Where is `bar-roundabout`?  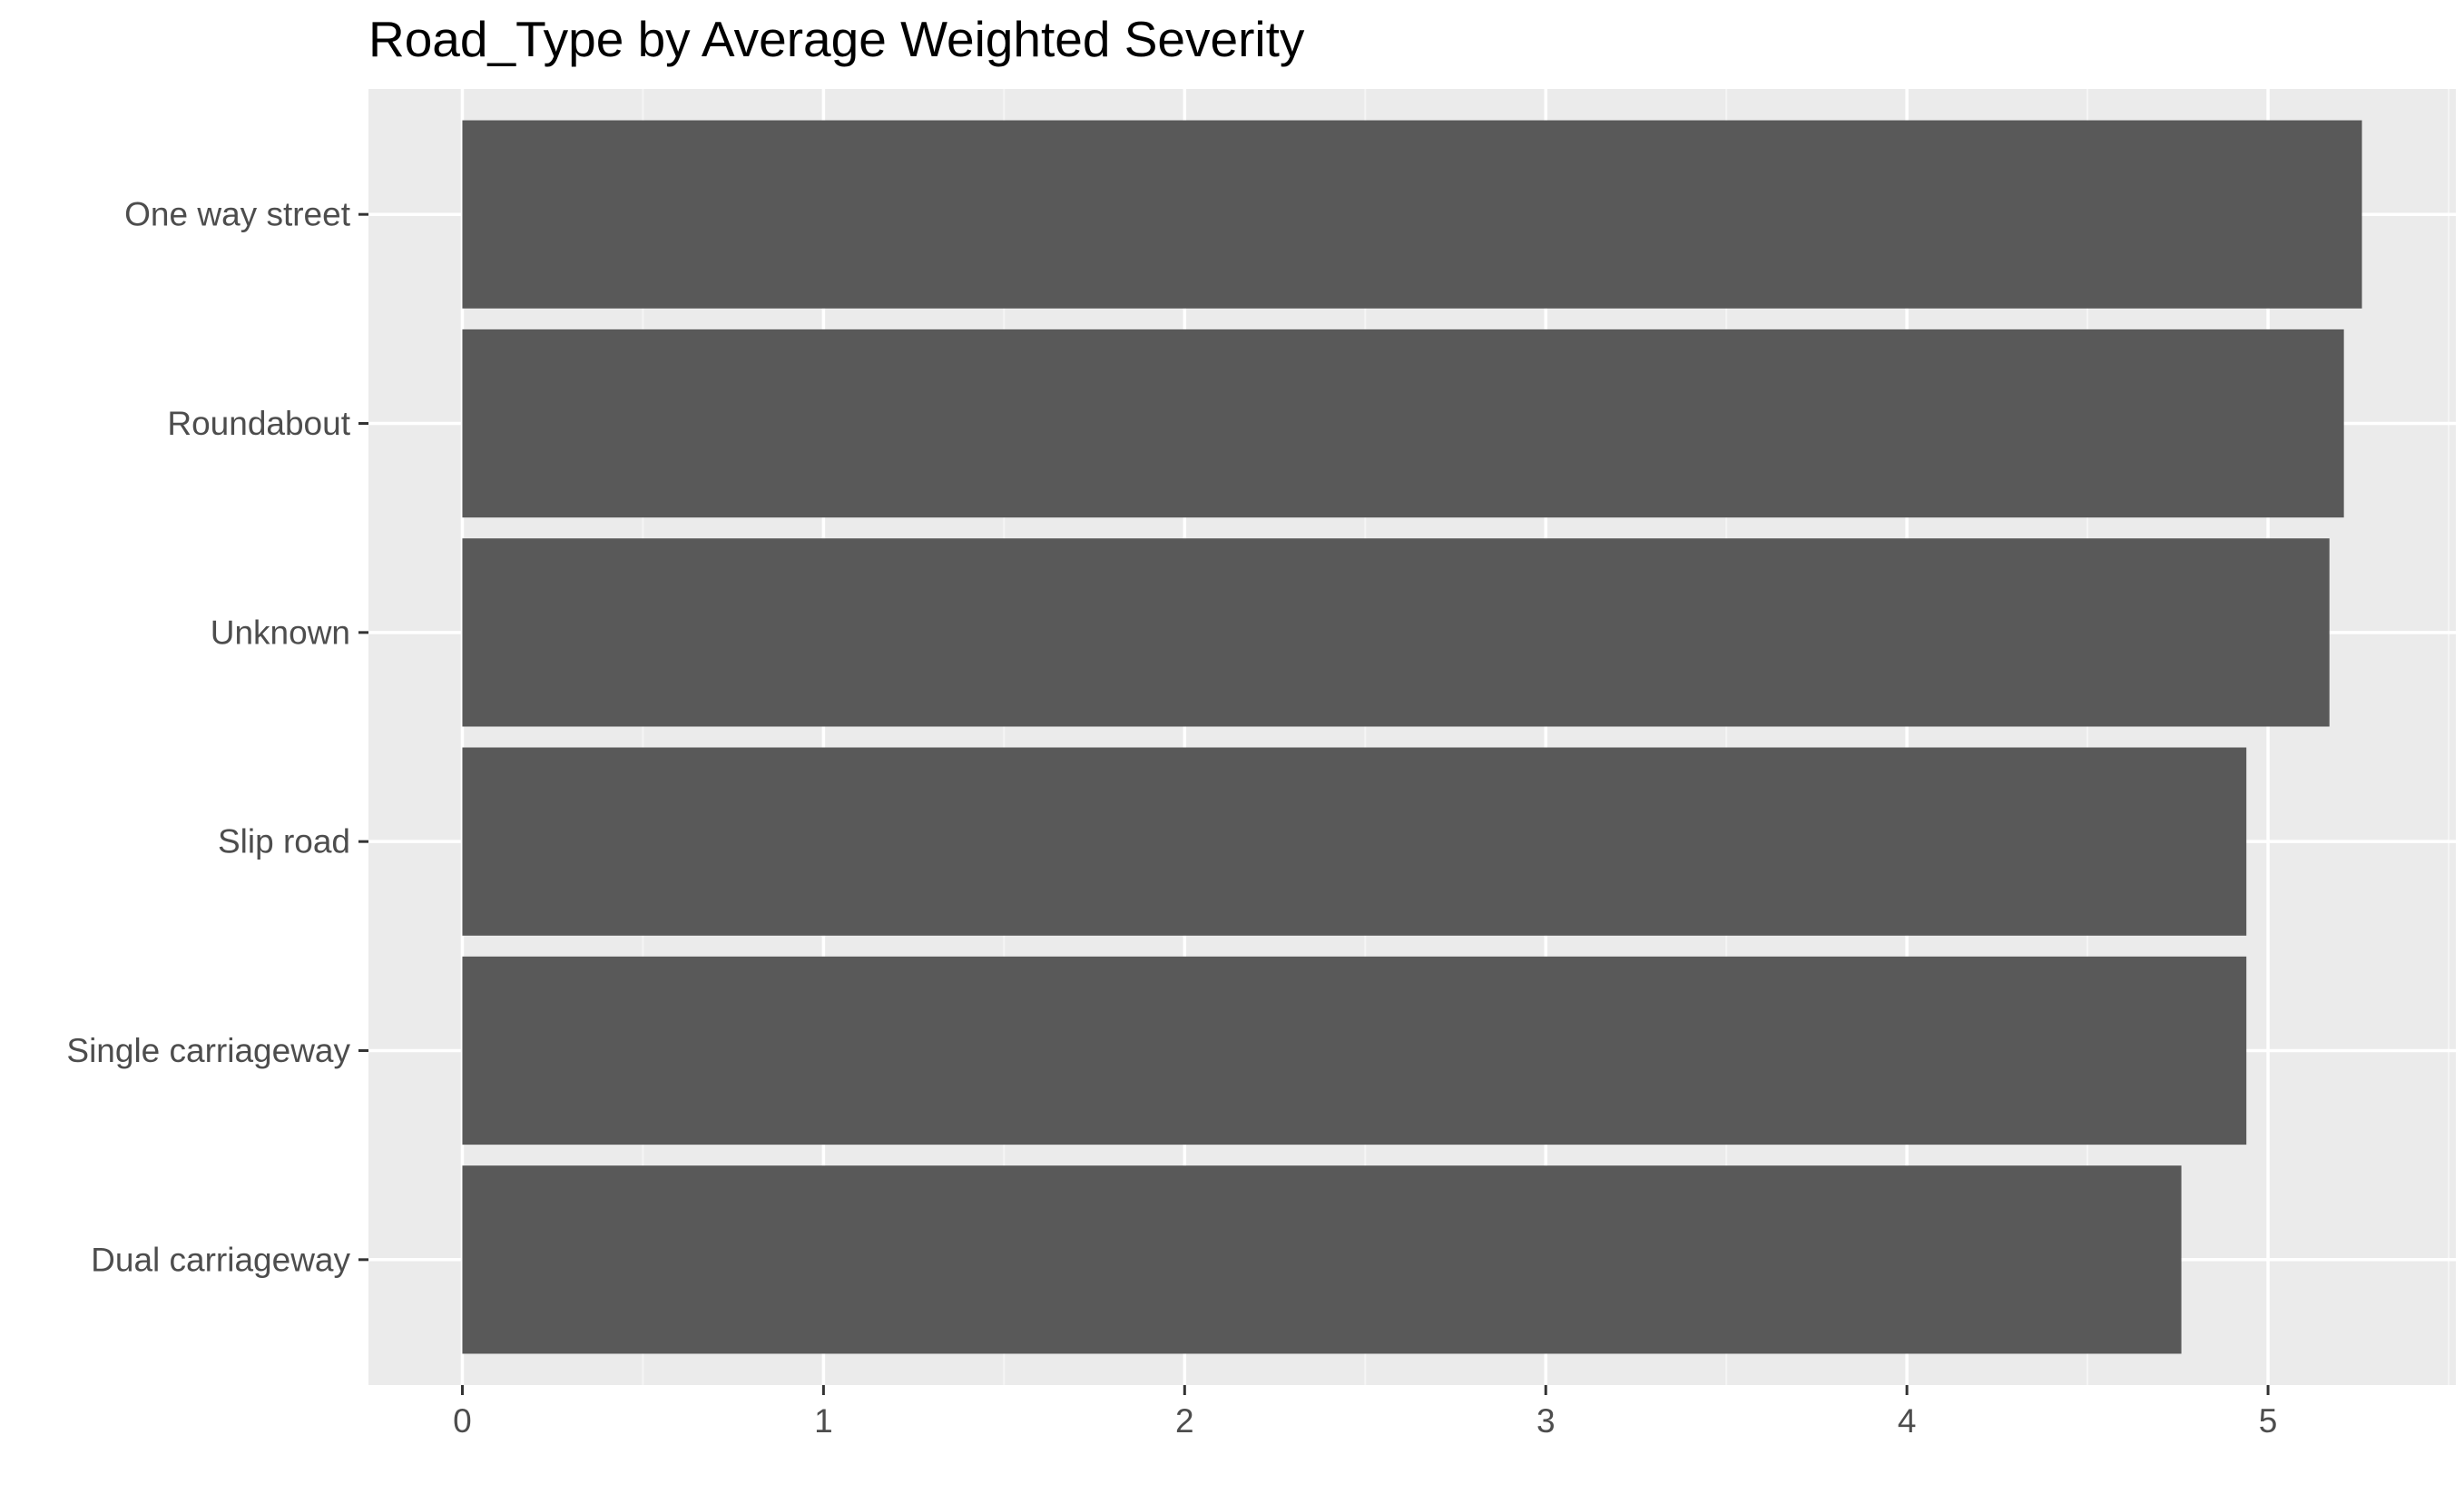 bar-roundabout is located at coordinates (1403, 423).